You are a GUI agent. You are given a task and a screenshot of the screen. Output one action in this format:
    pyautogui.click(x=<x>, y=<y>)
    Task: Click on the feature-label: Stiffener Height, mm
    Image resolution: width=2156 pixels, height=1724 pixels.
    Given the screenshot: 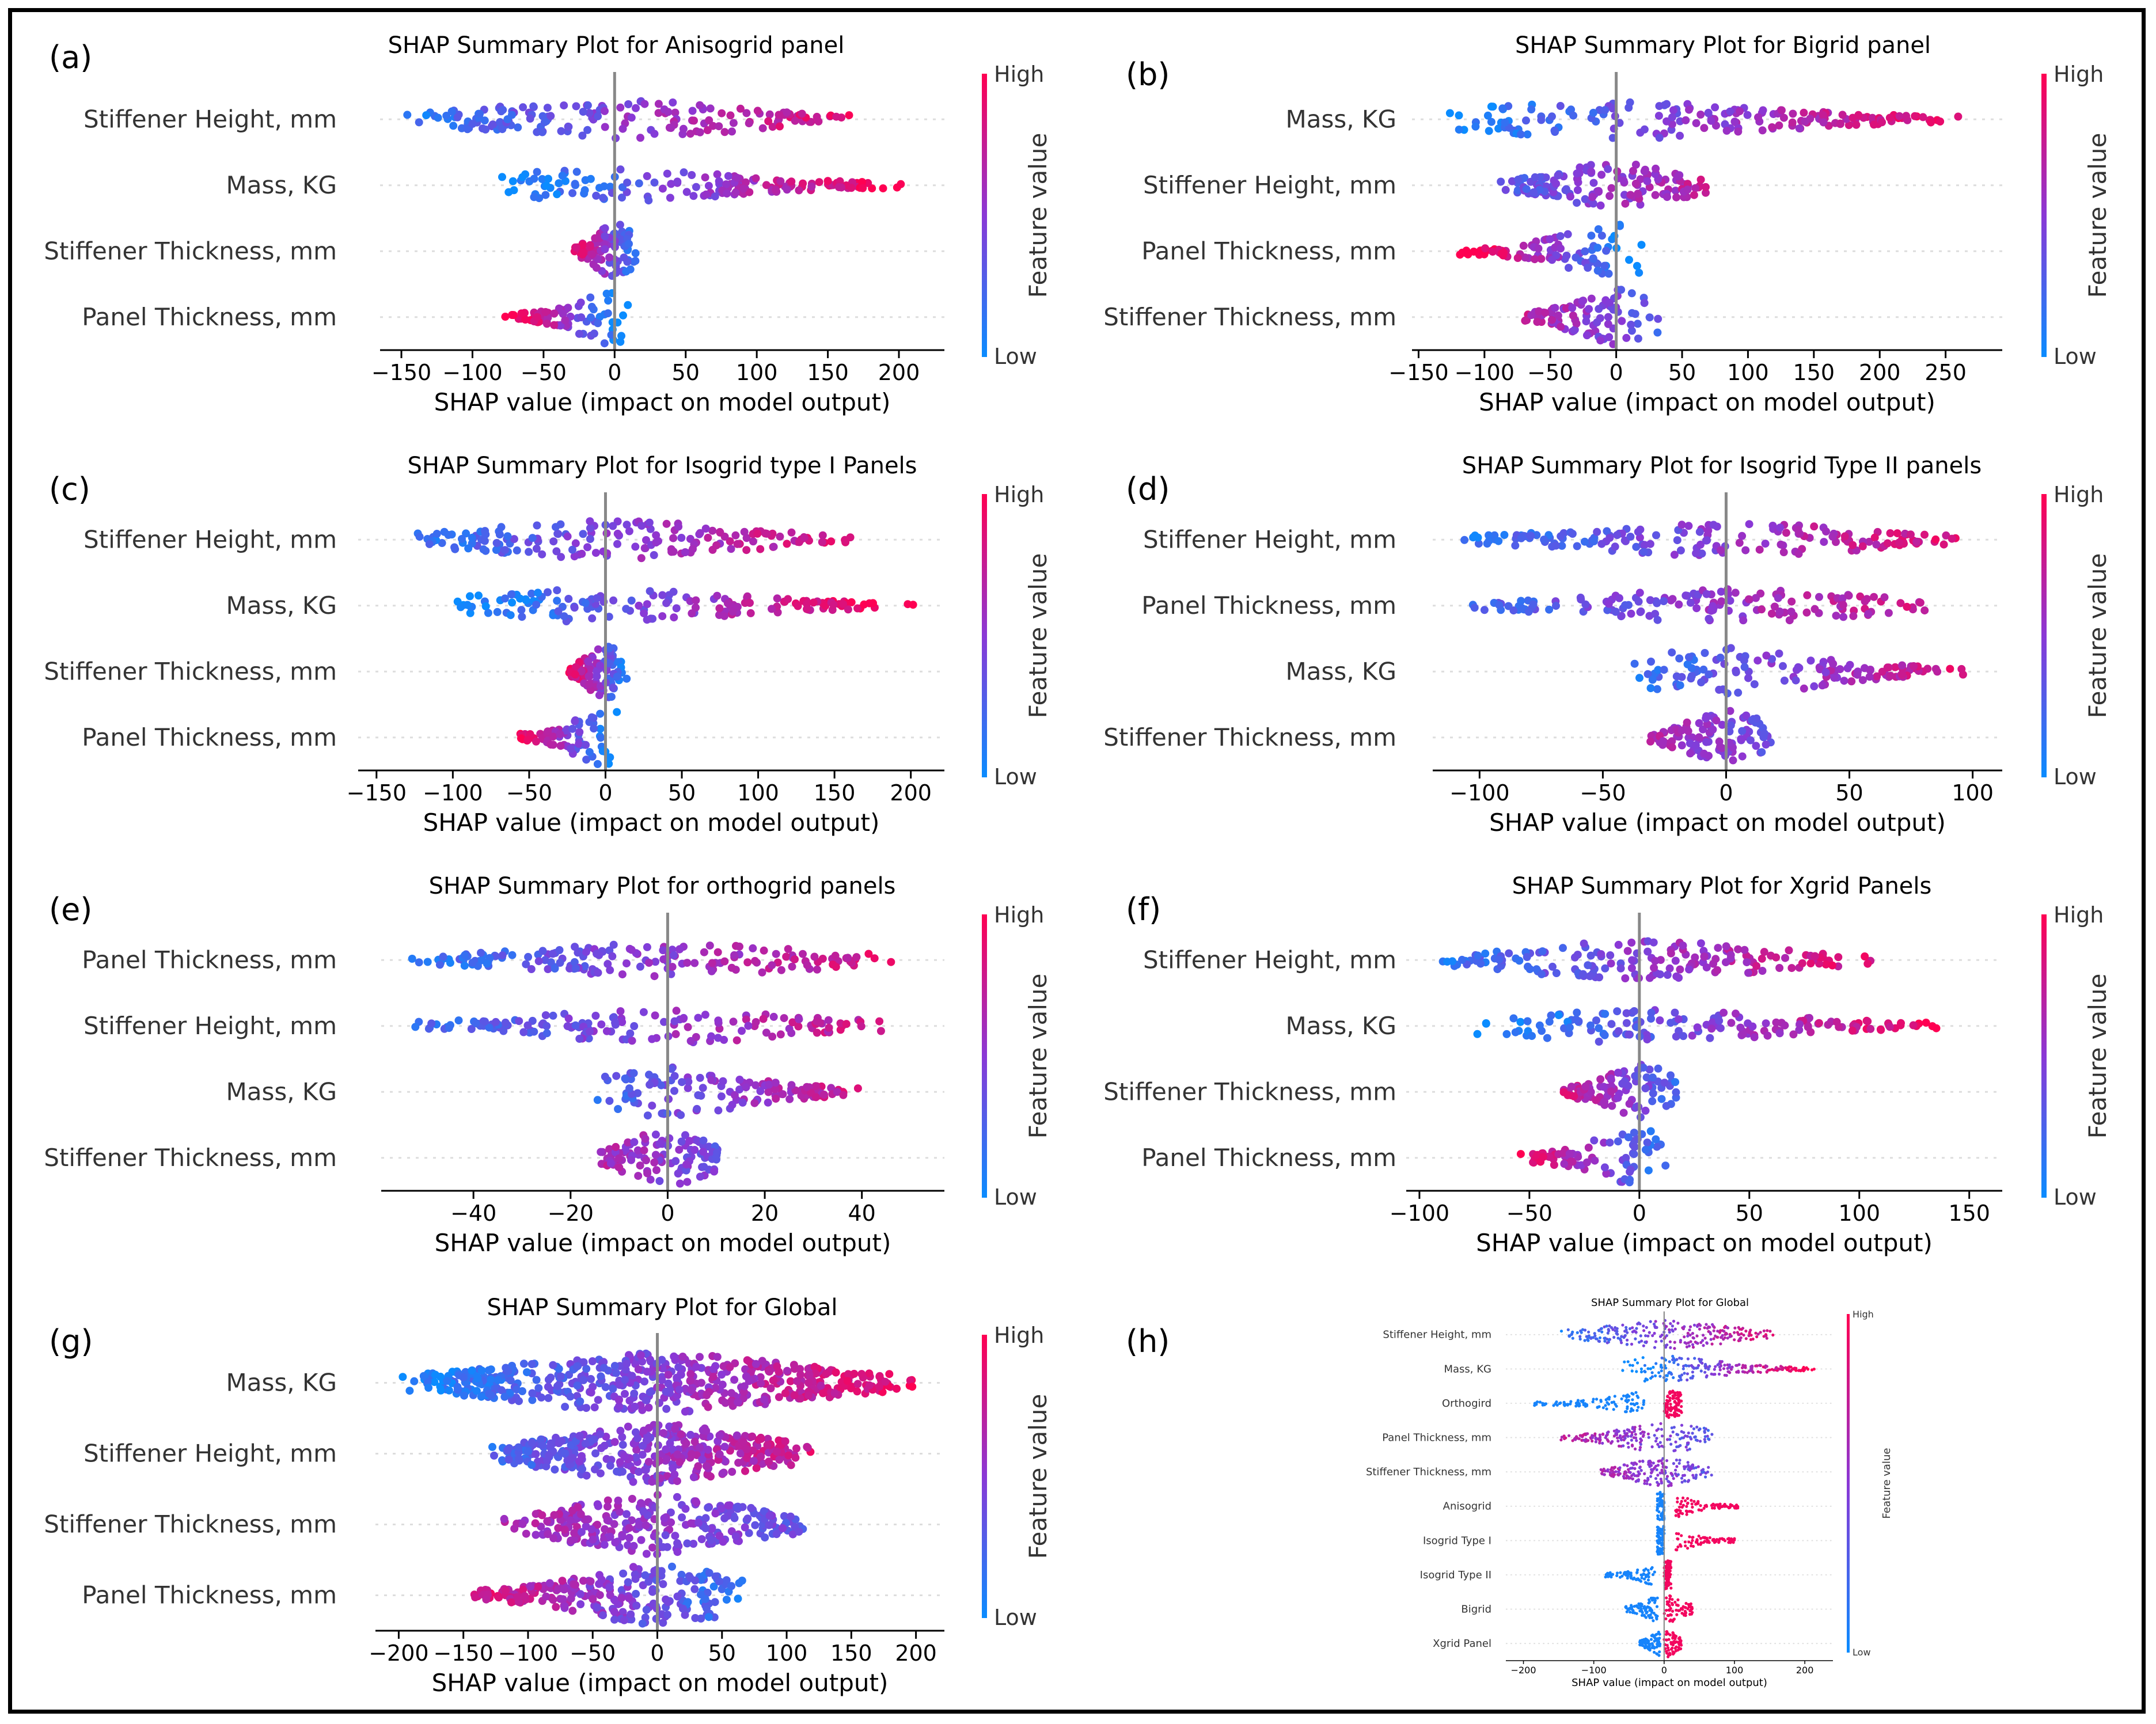 What is the action you would take?
    pyautogui.click(x=210, y=1026)
    